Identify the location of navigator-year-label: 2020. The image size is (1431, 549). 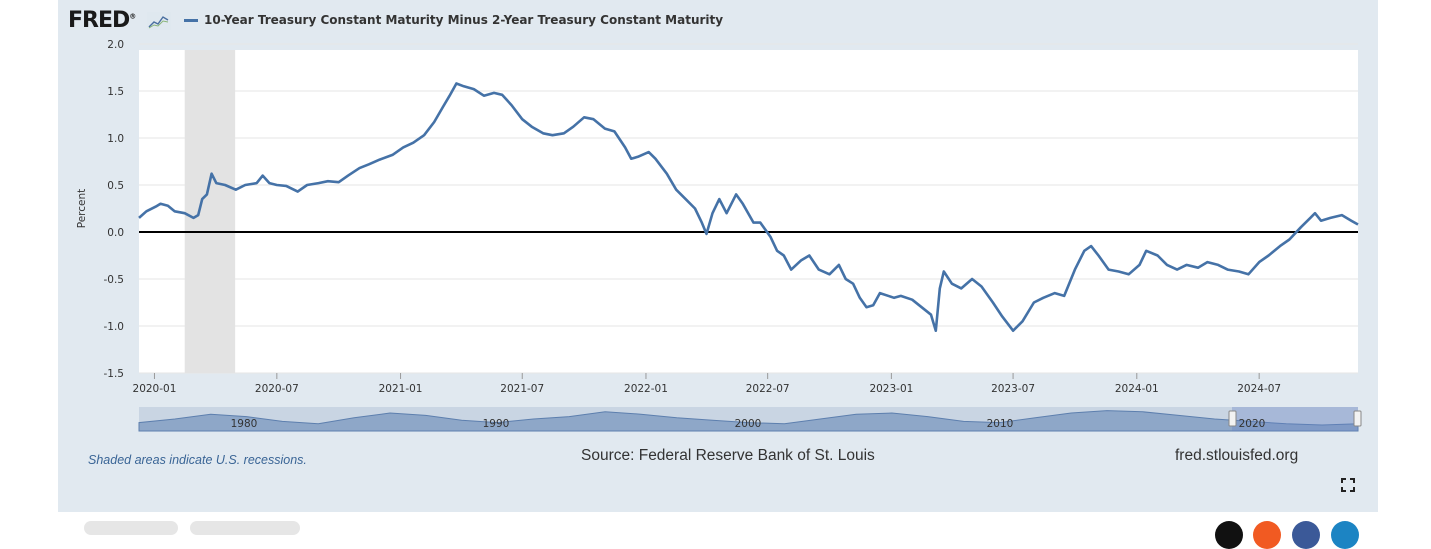
(1252, 424).